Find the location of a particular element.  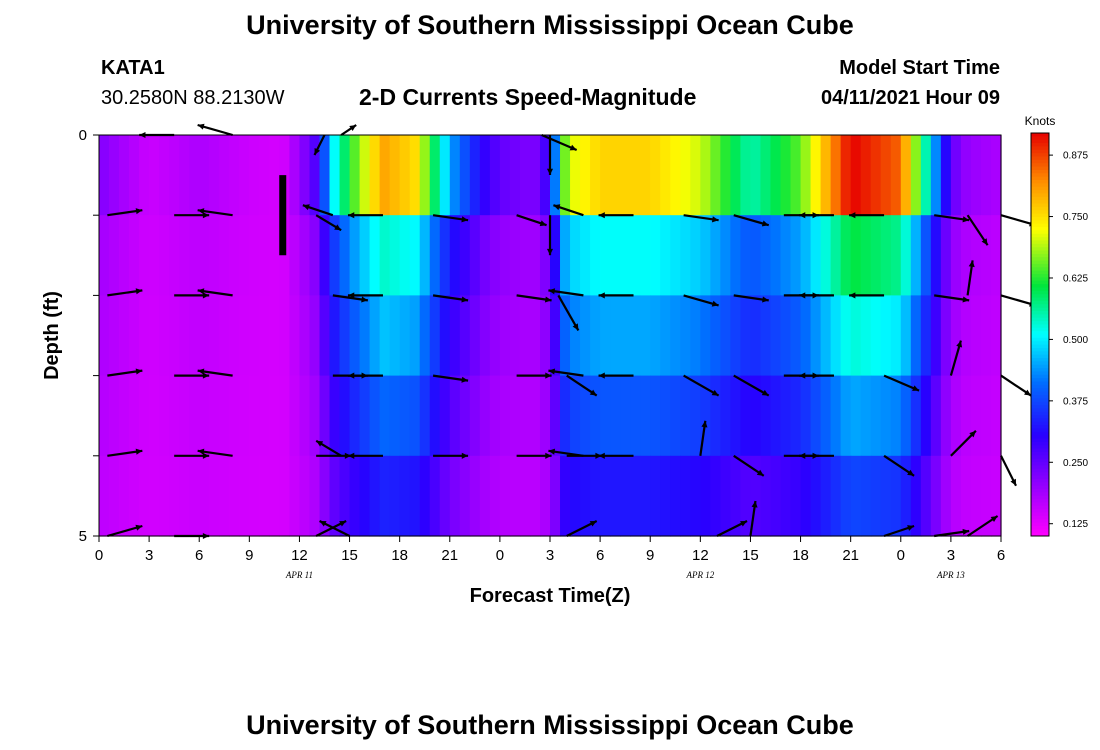

x-tick-label: 18 is located at coordinates (399, 555).